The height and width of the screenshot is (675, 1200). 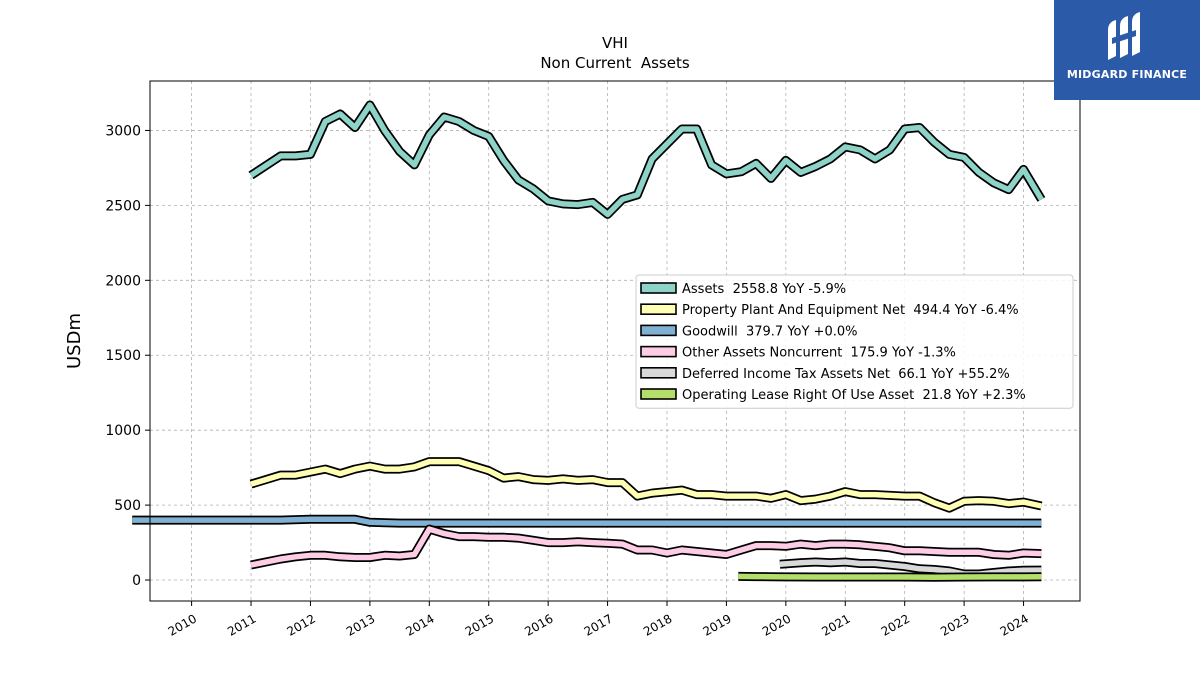 I want to click on x-tick-label: 2015, so click(x=479, y=624).